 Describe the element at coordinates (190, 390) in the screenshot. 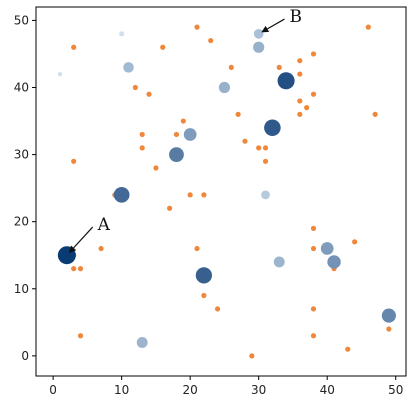

I see `x-tick-label: 20` at that location.